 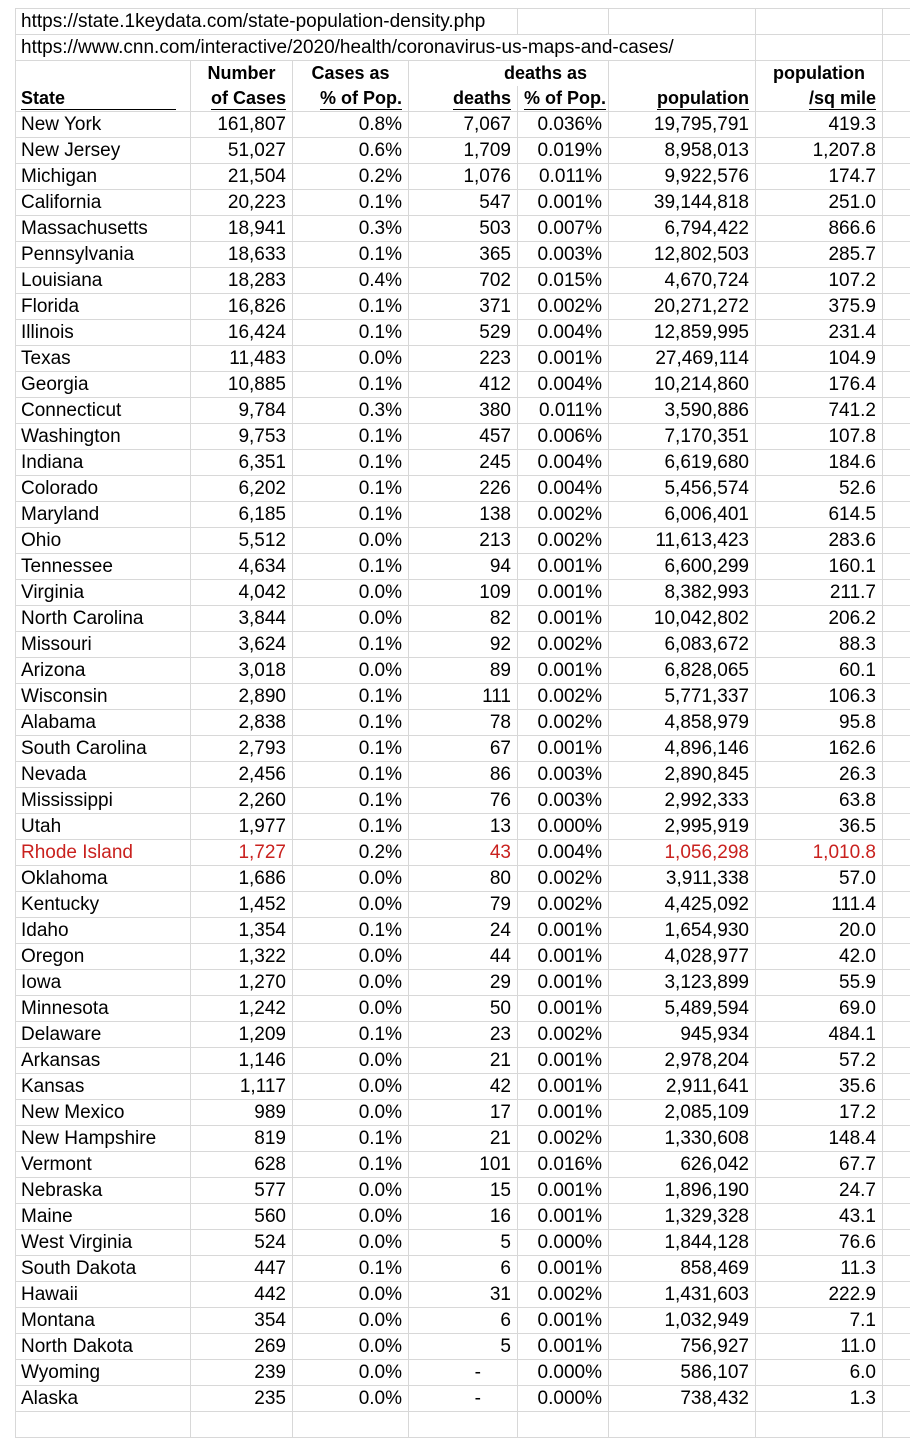 What do you see at coordinates (463, 514) in the screenshot?
I see `value-cell: 138` at bounding box center [463, 514].